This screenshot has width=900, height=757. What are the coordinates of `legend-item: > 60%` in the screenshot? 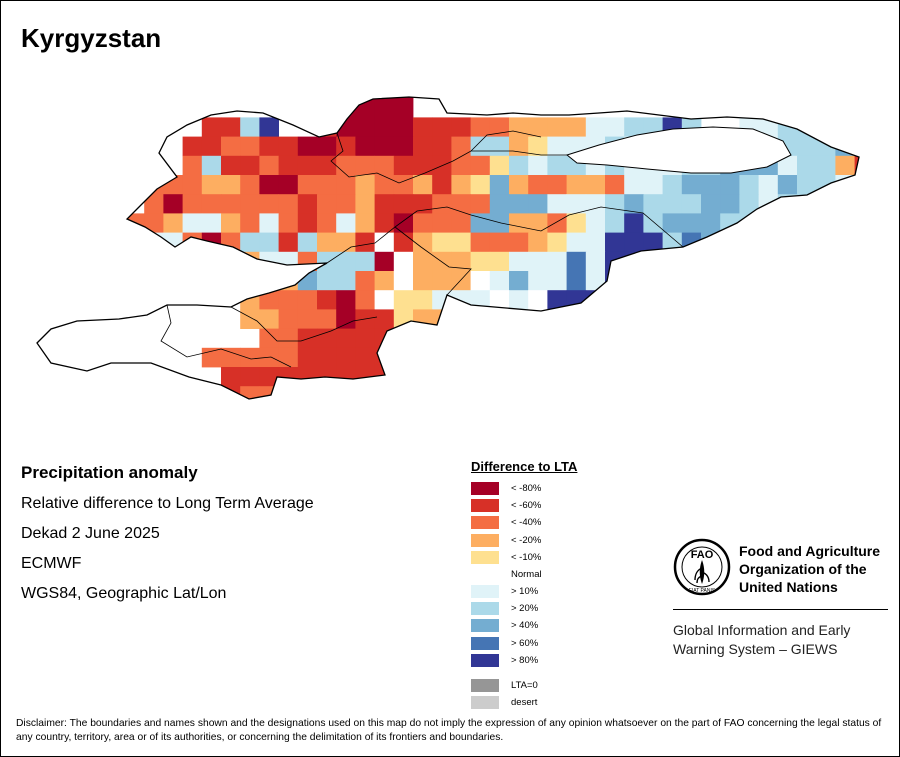 It's located at (524, 643).